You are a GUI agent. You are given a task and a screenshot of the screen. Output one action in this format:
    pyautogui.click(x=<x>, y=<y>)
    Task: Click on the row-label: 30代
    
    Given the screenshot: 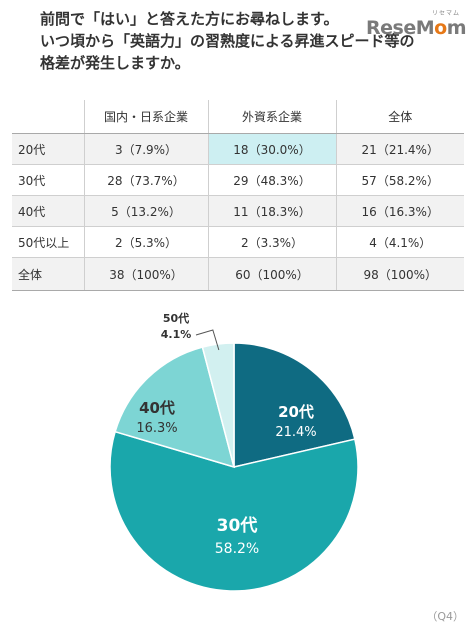 What is the action you would take?
    pyautogui.click(x=48, y=180)
    